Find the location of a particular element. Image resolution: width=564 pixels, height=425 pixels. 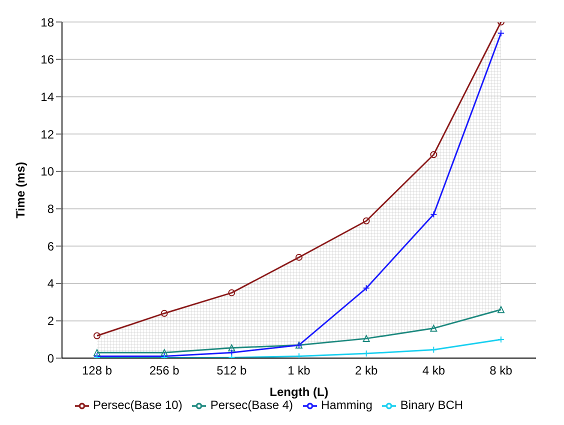

y-tick-label: 8 is located at coordinates (50, 209).